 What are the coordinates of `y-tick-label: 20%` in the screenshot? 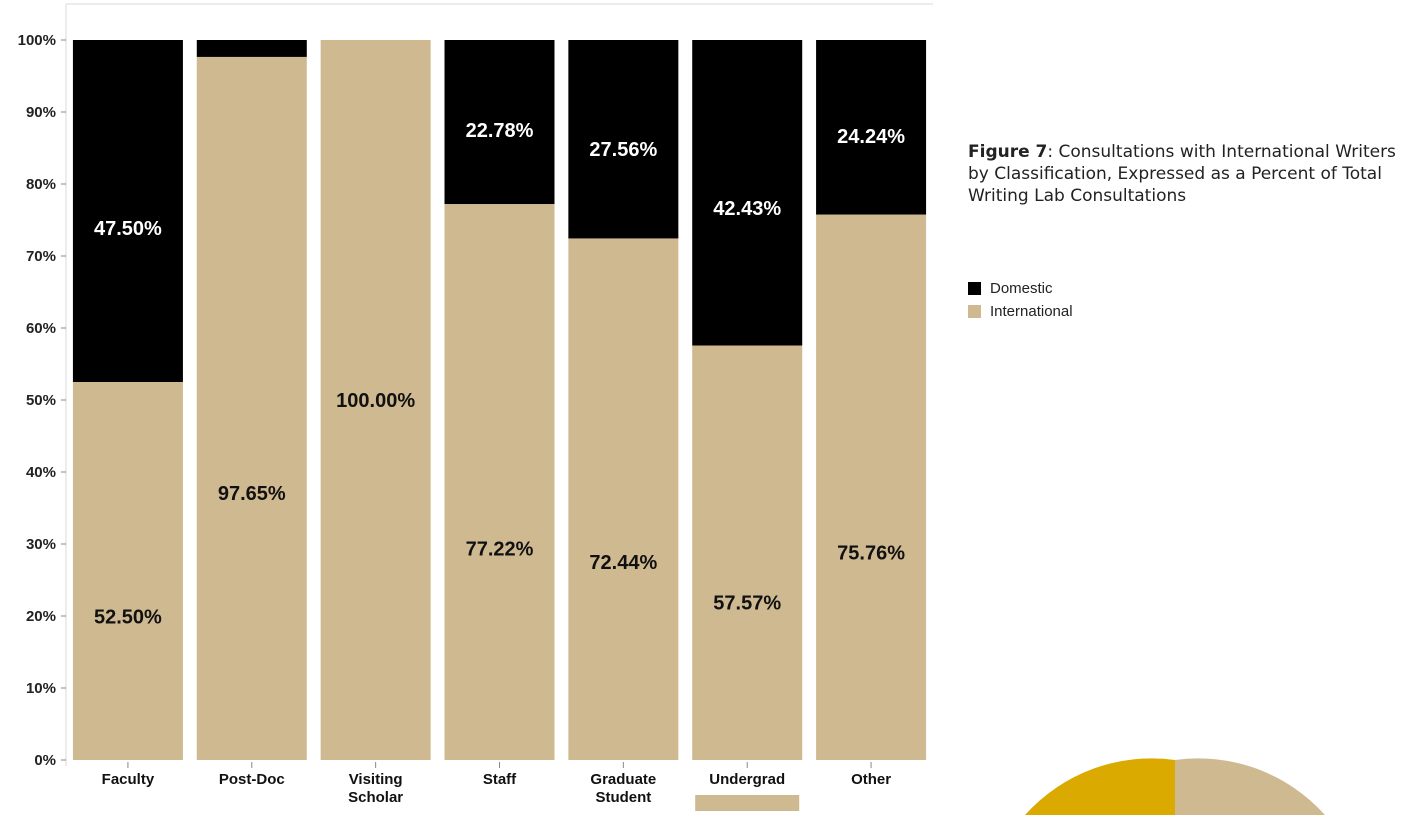 It's located at (41, 616).